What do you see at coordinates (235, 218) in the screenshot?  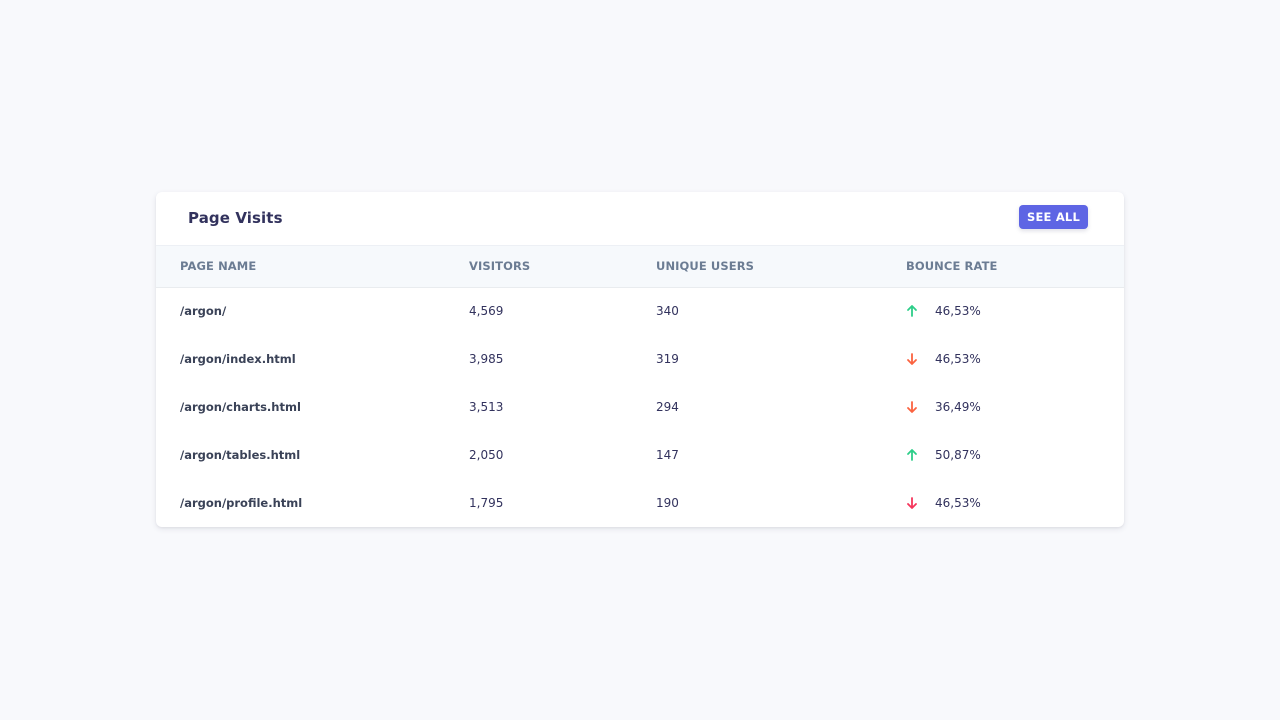 I see `card-title: Page Visits` at bounding box center [235, 218].